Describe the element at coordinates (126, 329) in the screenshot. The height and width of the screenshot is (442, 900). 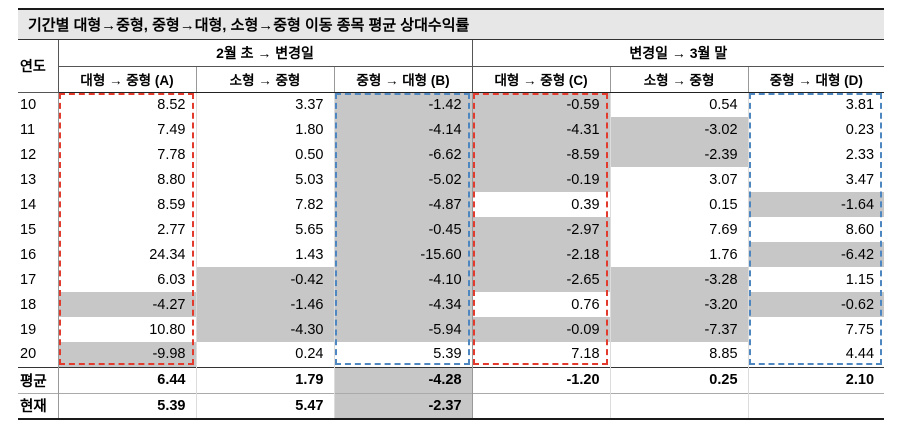
I see `value-cell: 10.80` at that location.